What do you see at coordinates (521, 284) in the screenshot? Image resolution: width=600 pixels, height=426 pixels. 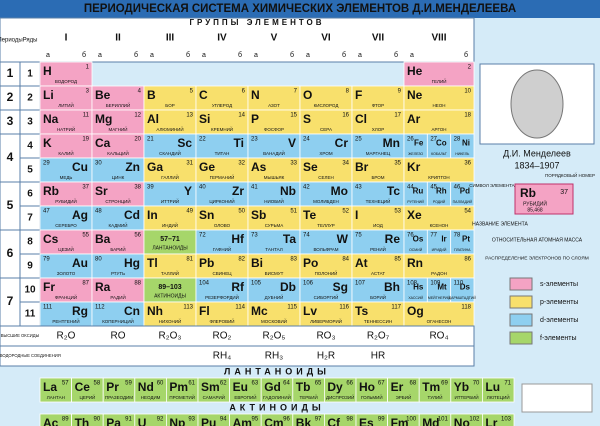 I see `legend-swatch` at bounding box center [521, 284].